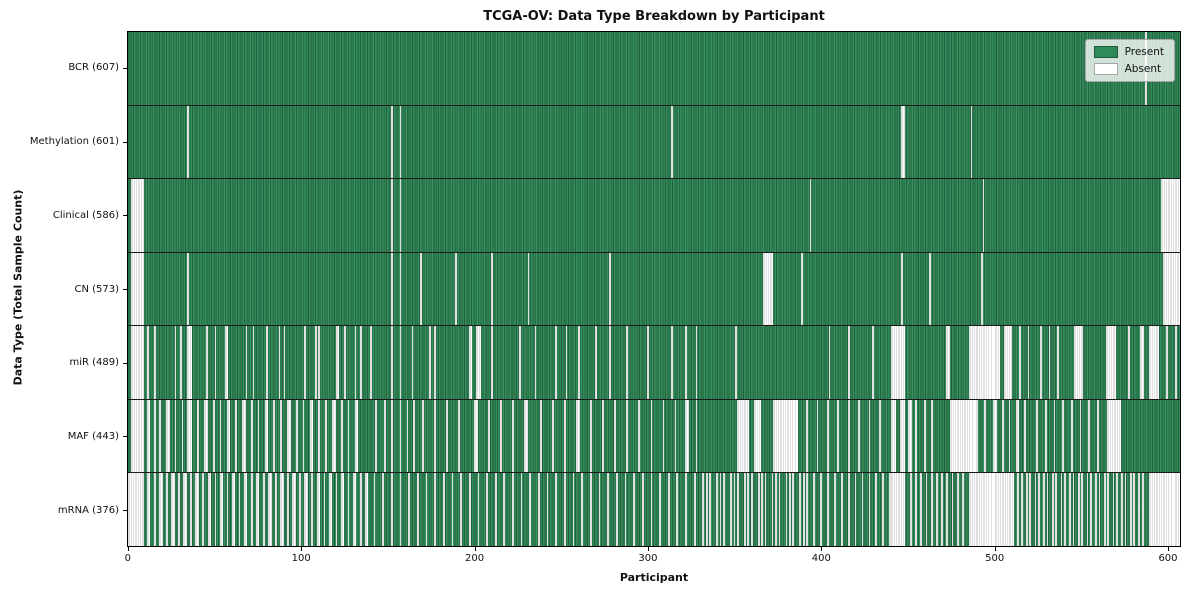  I want to click on y-tick-label-bcr: BCR (607), so click(93, 68).